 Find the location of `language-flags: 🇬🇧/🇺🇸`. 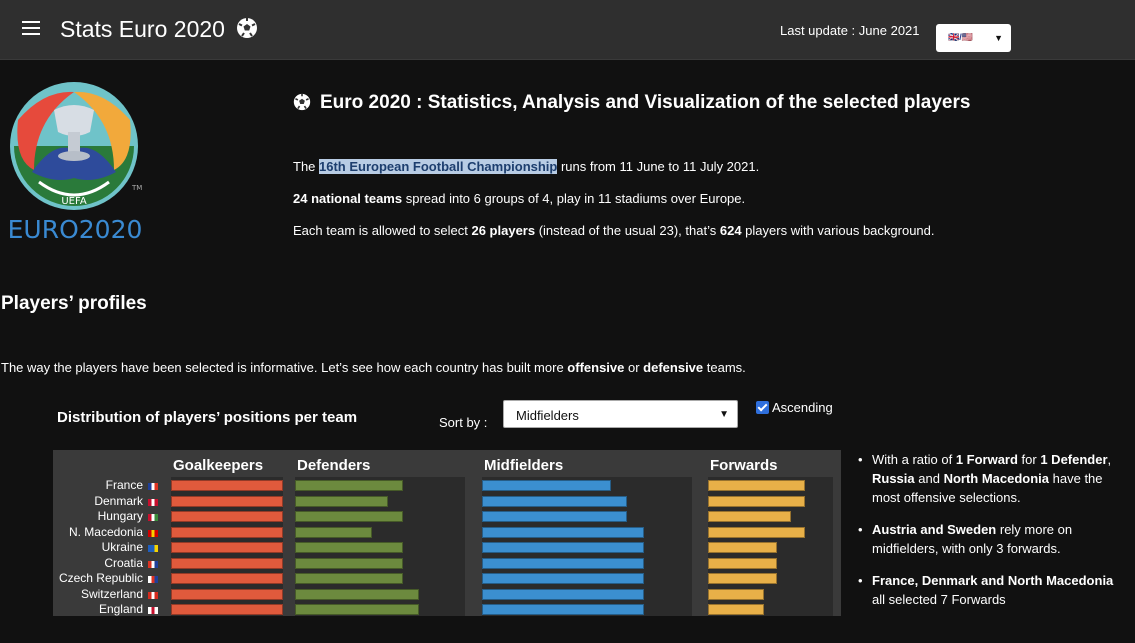

language-flags: 🇬🇧/🇺🇸 is located at coordinates (960, 37).